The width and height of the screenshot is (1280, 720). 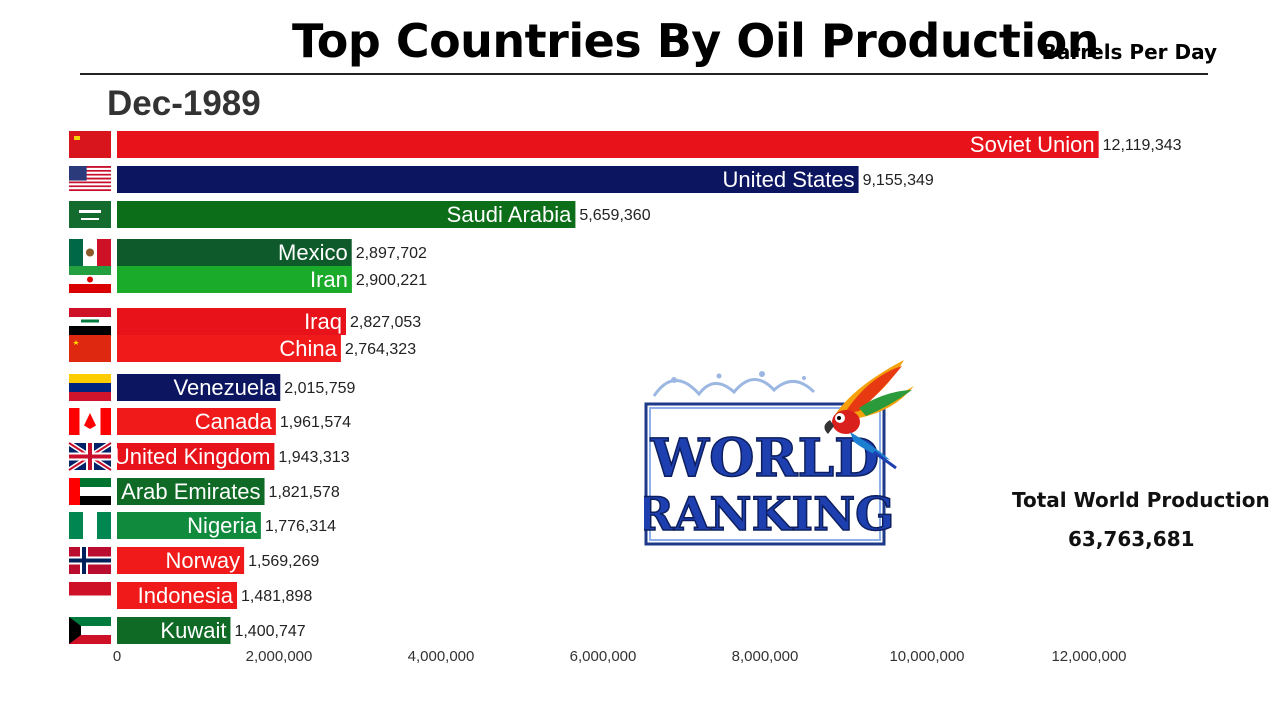 I want to click on bar-indonesia, so click(x=177, y=595).